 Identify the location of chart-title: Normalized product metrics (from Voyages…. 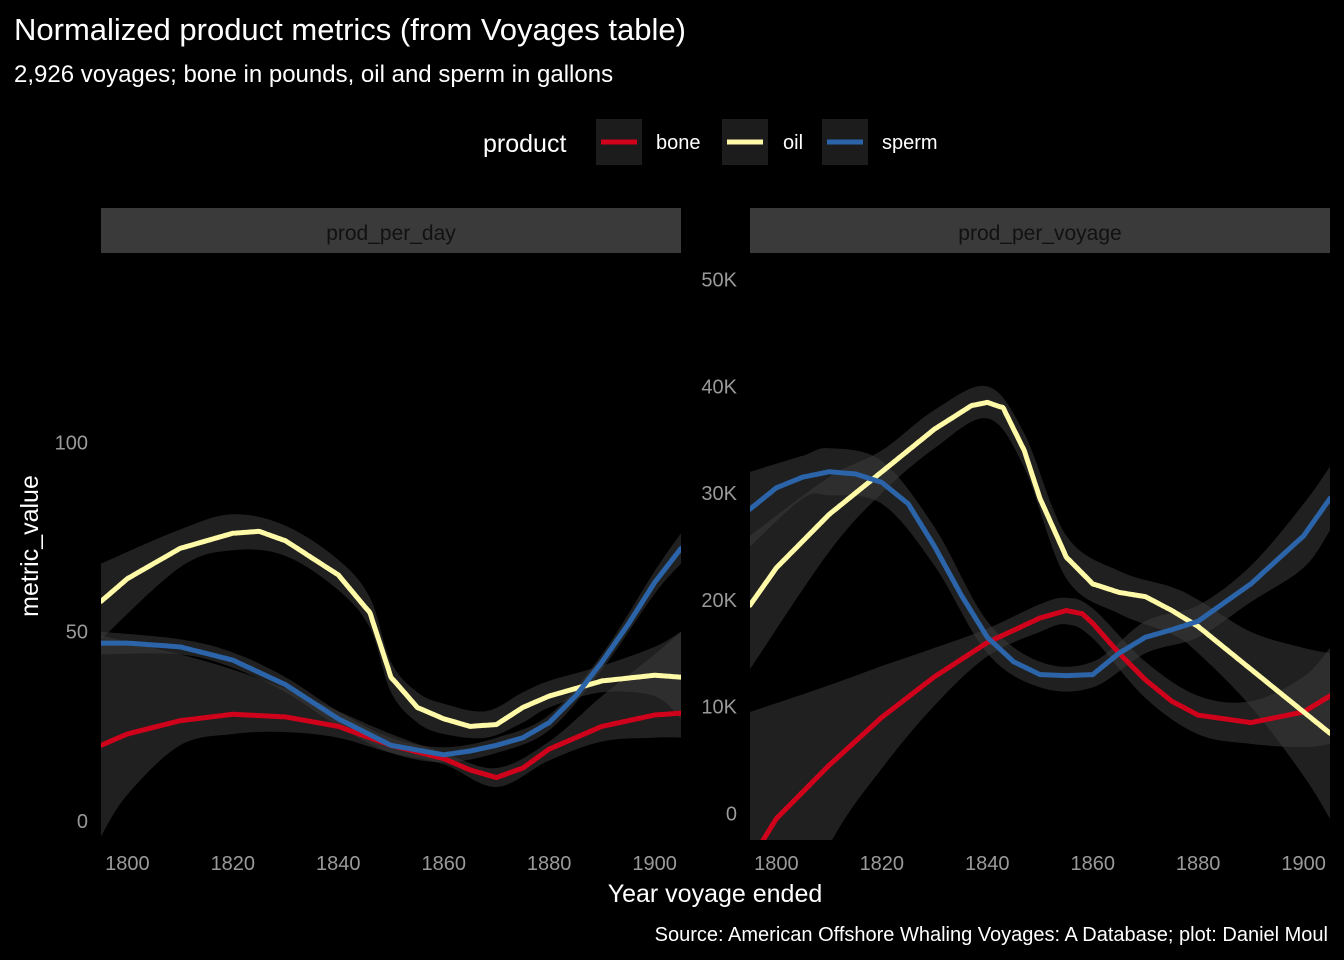
(350, 29).